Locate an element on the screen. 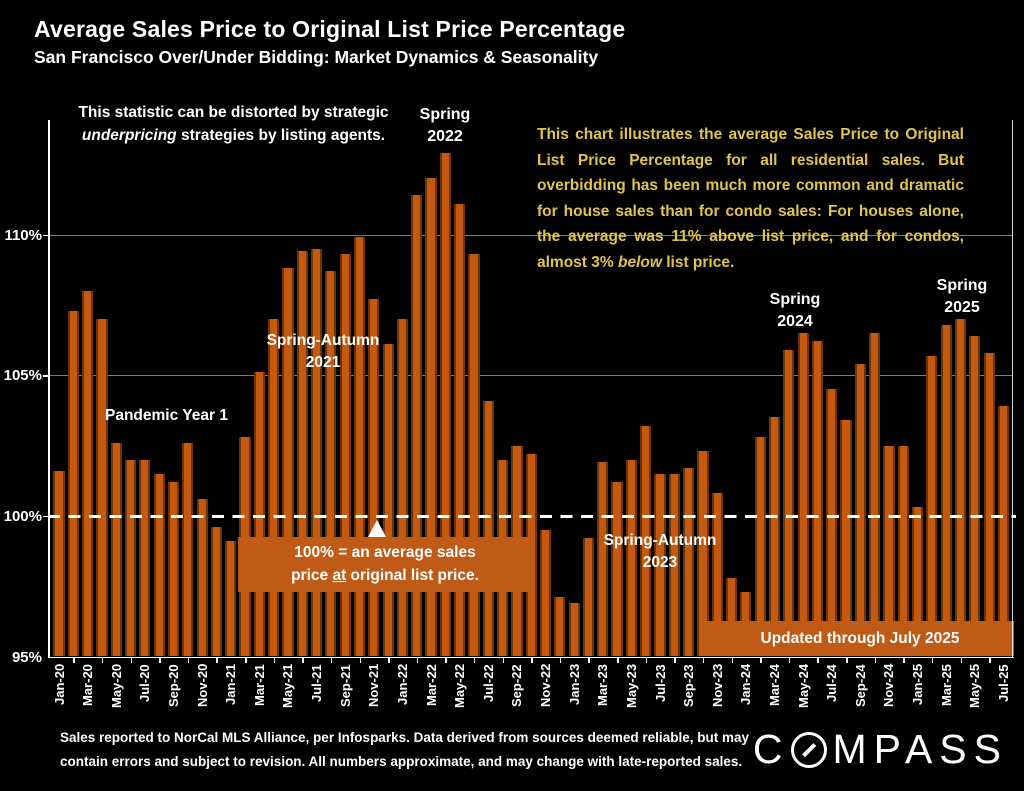 The width and height of the screenshot is (1024, 791). x-axis-label: Jan-23 is located at coordinates (574, 685).